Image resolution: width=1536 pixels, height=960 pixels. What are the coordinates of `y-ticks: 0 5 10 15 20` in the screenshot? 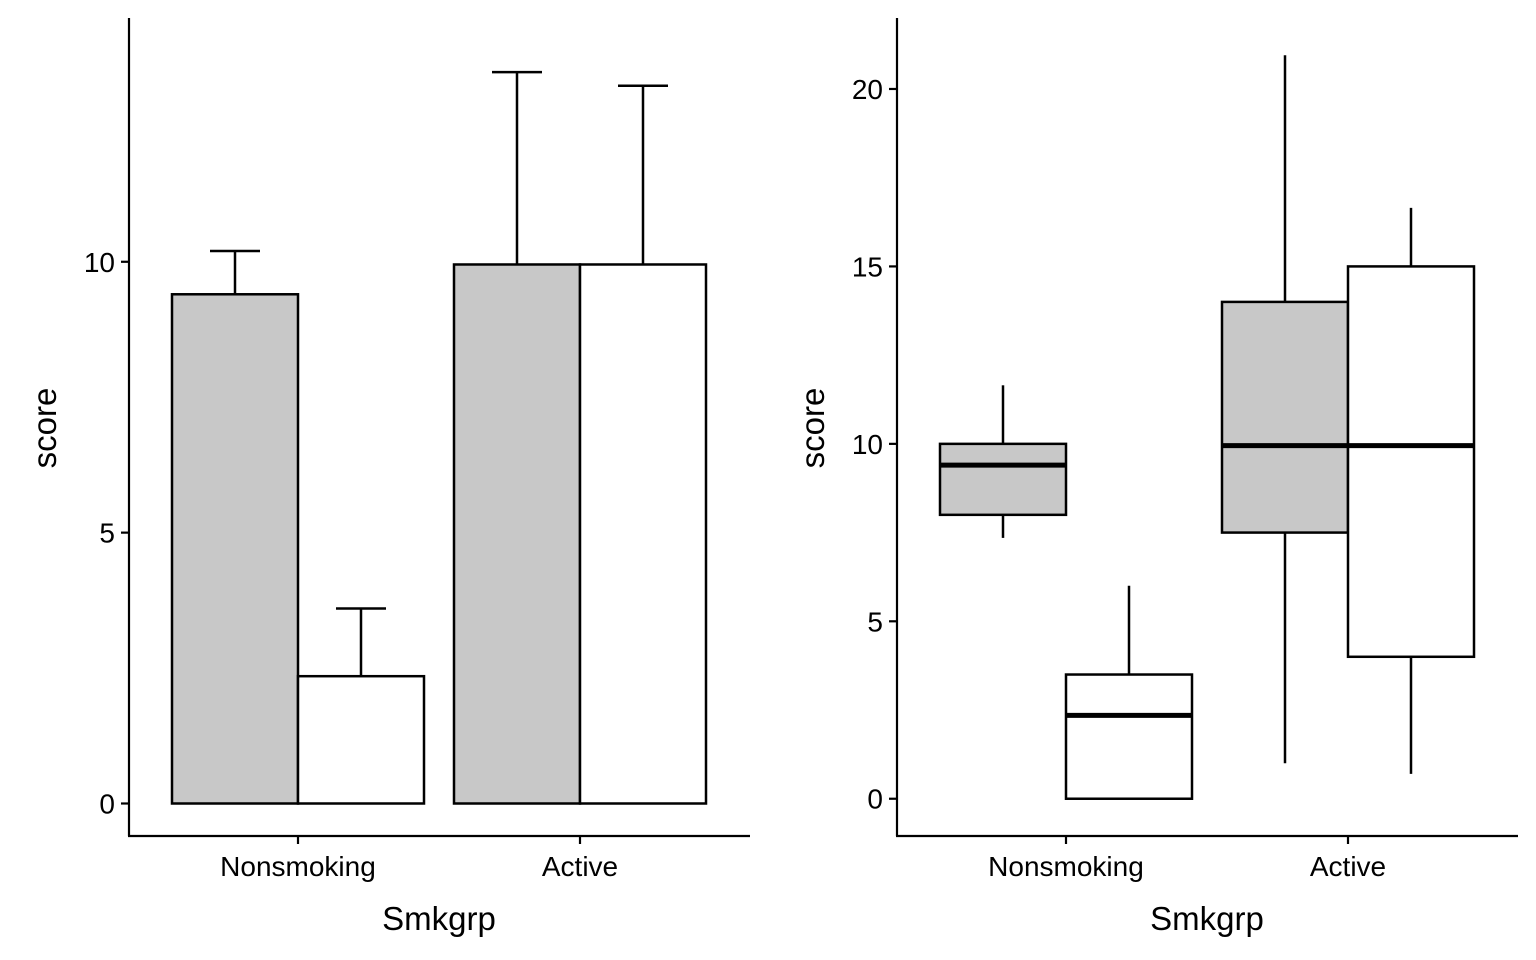 It's located at (874, 444).